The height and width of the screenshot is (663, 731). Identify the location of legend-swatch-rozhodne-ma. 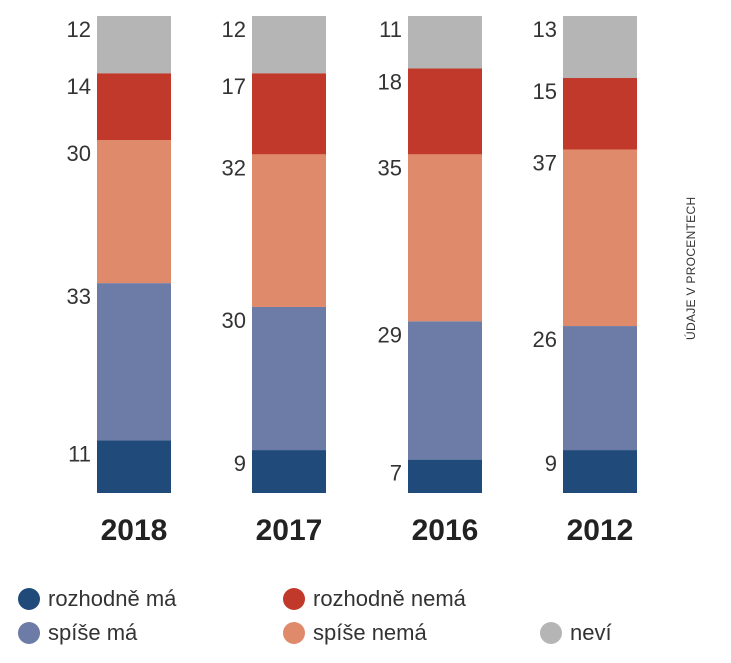
(29, 599).